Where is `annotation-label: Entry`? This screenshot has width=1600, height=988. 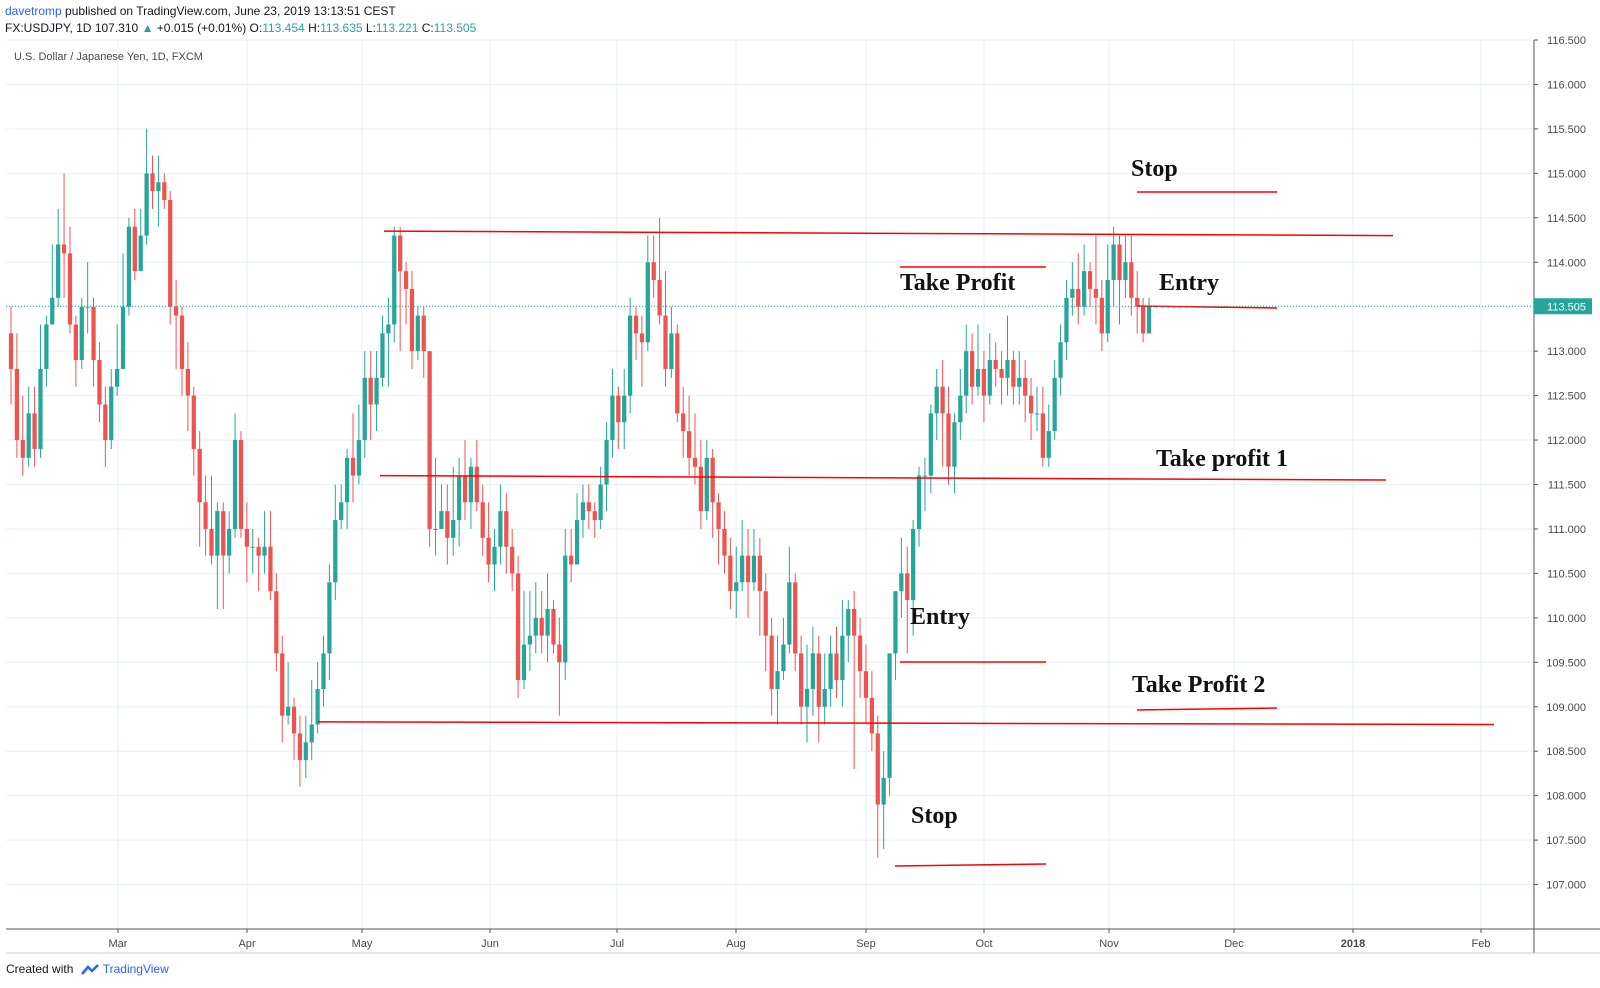
annotation-label: Entry is located at coordinates (940, 617).